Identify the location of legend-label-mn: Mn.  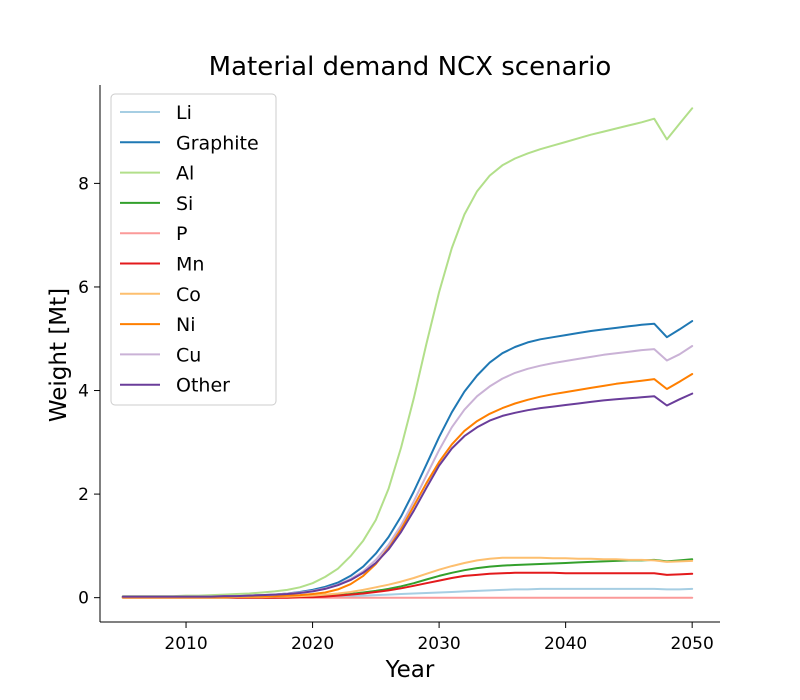
(190, 265).